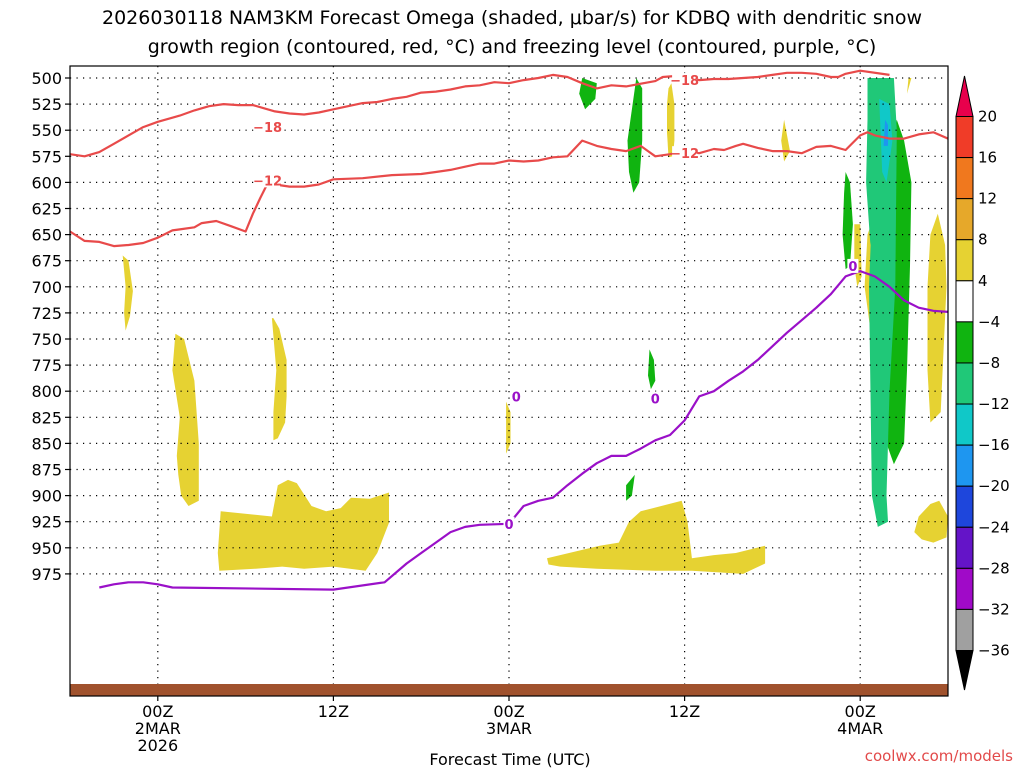  What do you see at coordinates (994, 486) in the screenshot?
I see `colorbar-label-9: −20` at bounding box center [994, 486].